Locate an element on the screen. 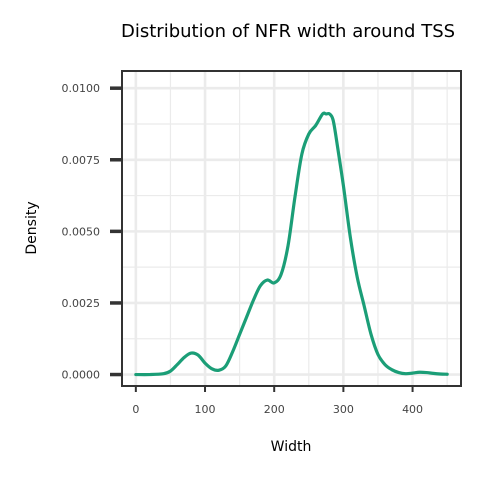 The height and width of the screenshot is (484, 484). y-axis-ticks: 0.0000 0.0025 0.0050 0.0075 0.0100 is located at coordinates (91, 232).